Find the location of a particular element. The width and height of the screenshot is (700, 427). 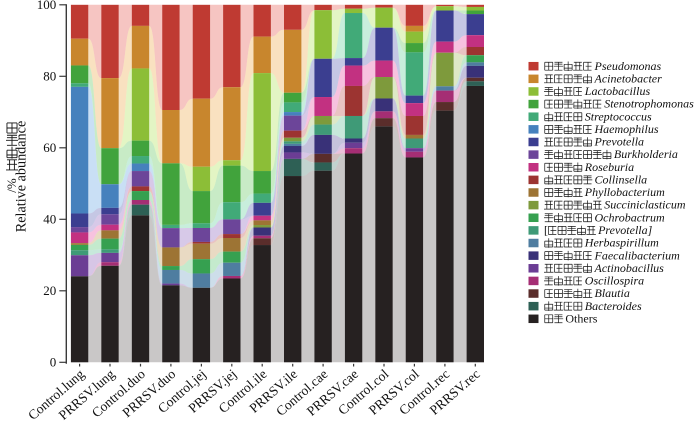

svg-text: Haemophilus is located at coordinates (626, 129).